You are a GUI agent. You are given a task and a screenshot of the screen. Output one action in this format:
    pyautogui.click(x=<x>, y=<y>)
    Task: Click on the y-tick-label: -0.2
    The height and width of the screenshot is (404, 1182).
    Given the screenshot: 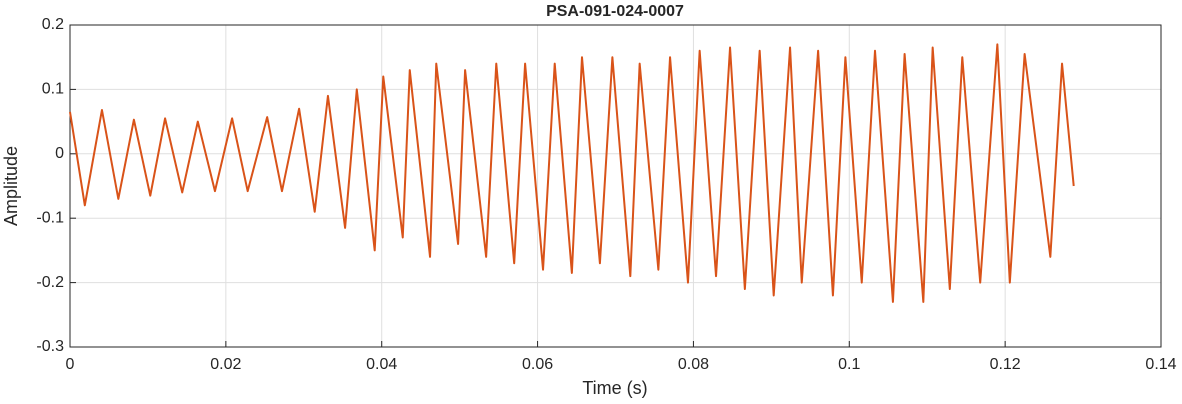 What is the action you would take?
    pyautogui.click(x=50, y=282)
    